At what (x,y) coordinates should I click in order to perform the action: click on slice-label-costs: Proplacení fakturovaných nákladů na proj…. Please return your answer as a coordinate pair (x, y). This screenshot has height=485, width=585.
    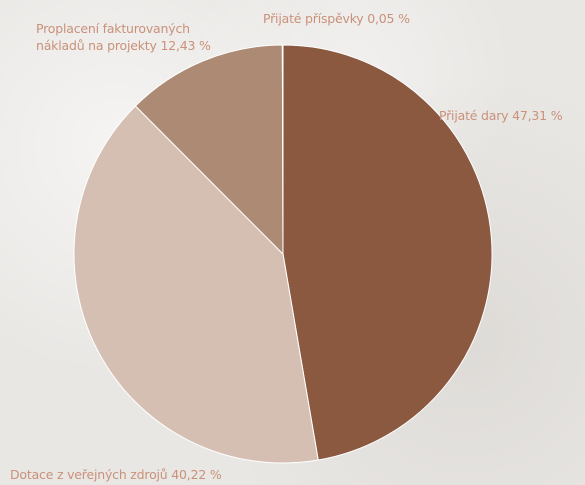
    Looking at the image, I should click on (136, 37).